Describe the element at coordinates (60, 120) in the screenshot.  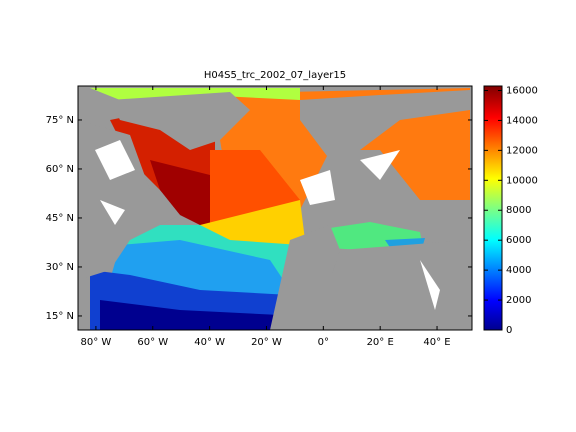
I see `y-tick-label: 75° N` at that location.